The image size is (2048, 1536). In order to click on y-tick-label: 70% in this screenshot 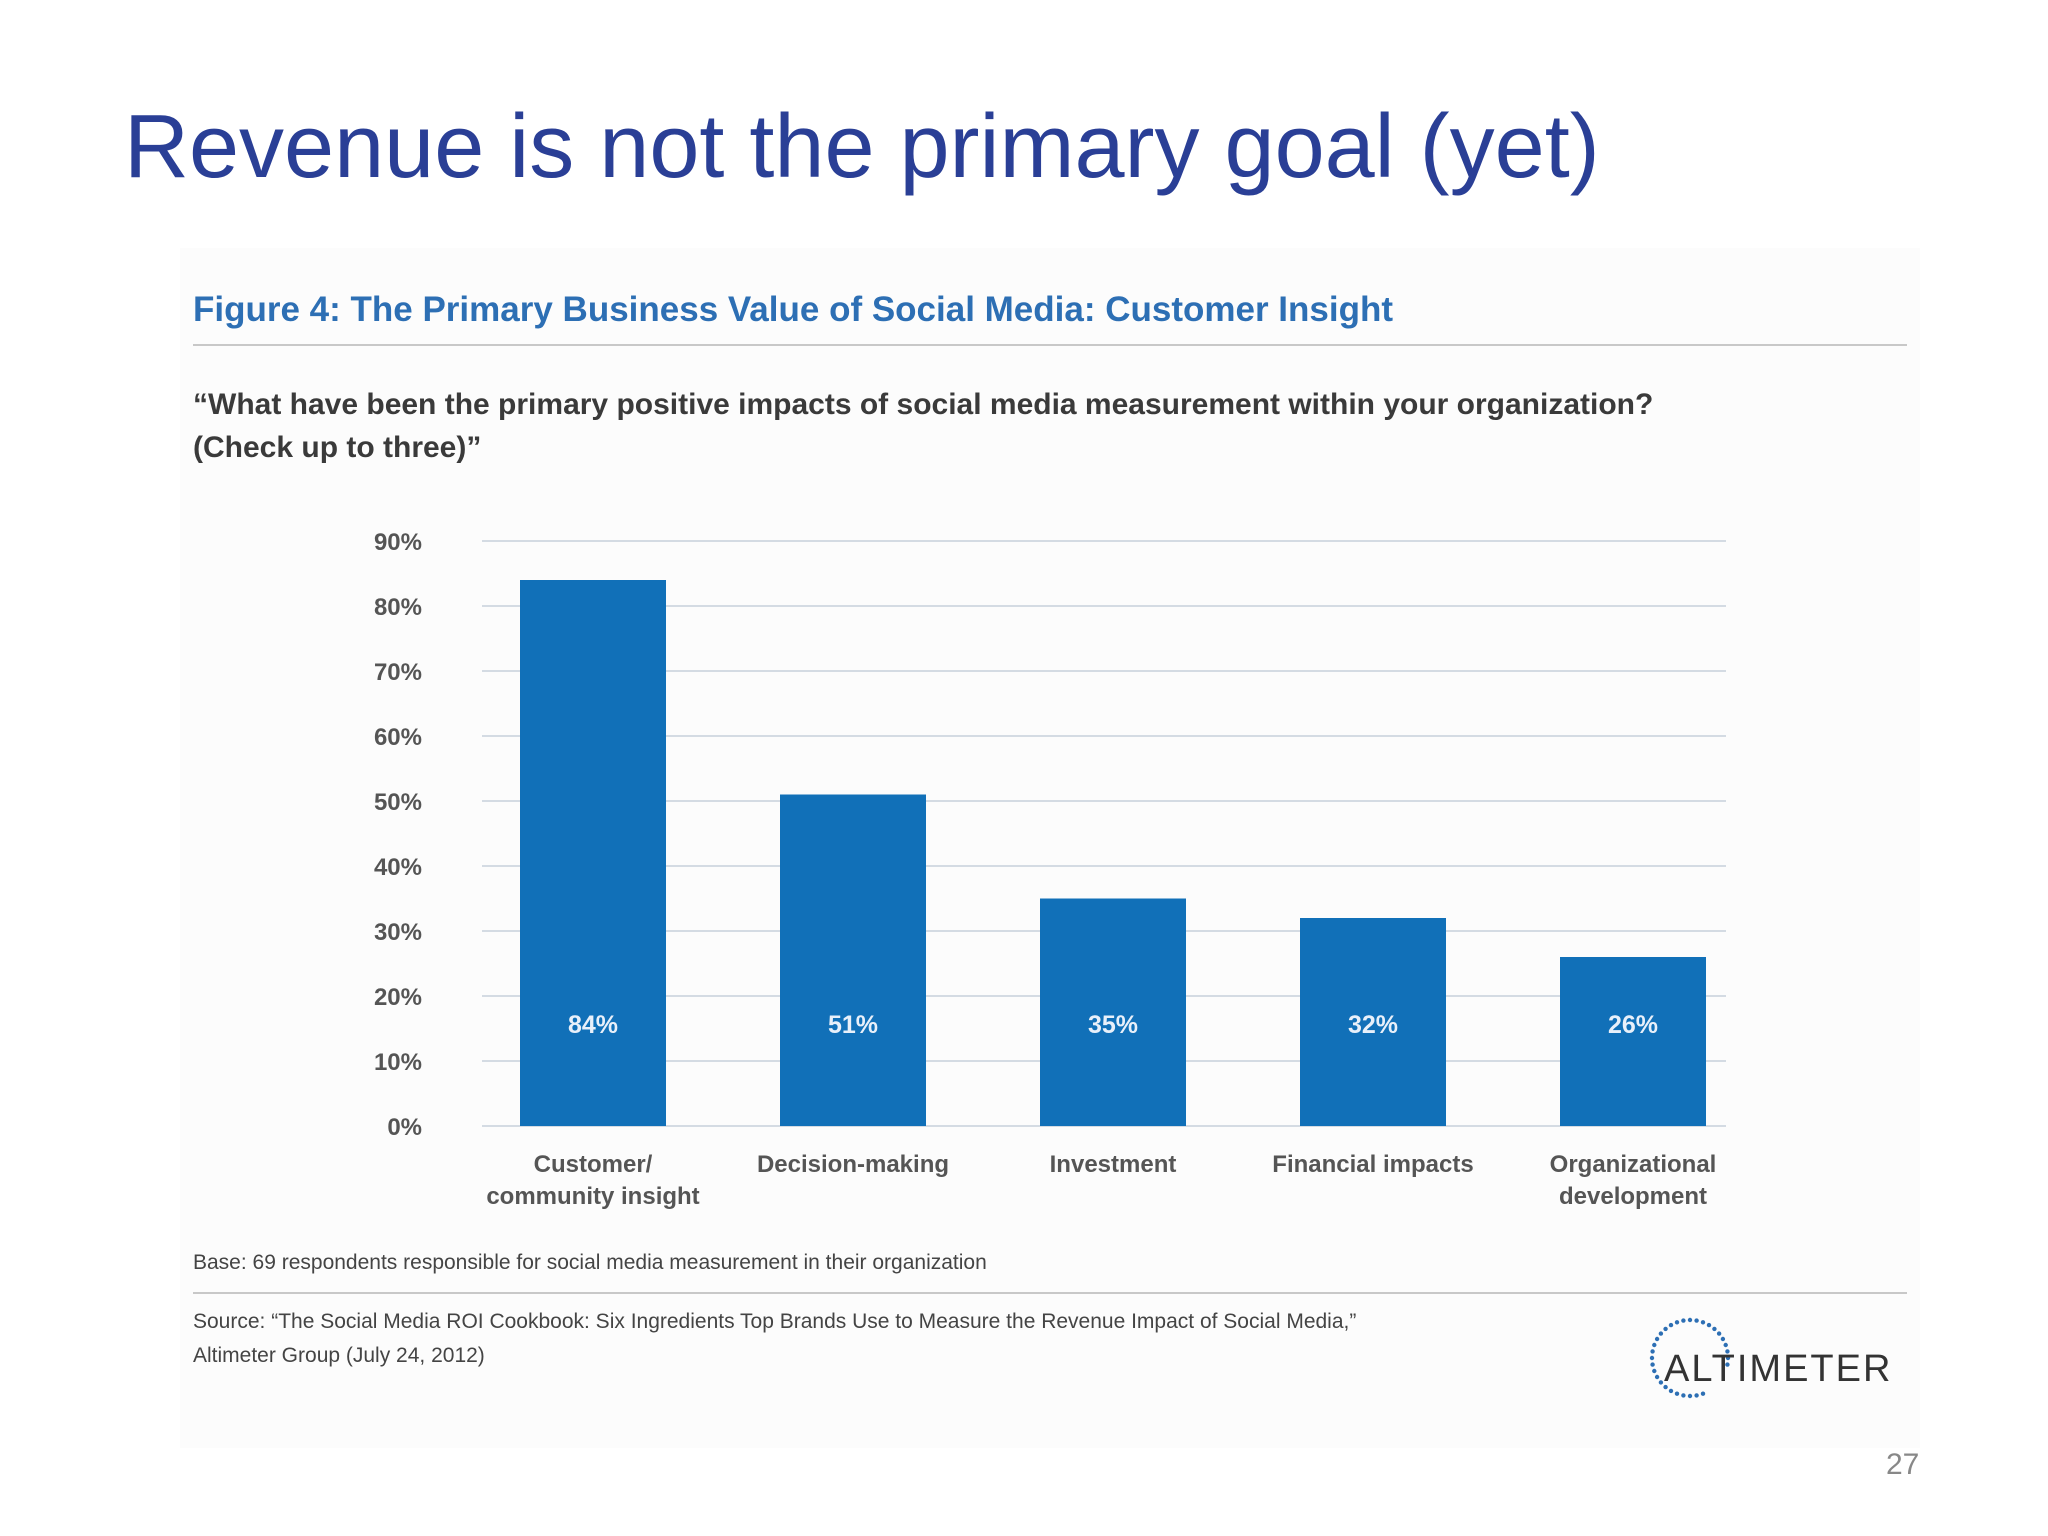, I will do `click(398, 672)`.